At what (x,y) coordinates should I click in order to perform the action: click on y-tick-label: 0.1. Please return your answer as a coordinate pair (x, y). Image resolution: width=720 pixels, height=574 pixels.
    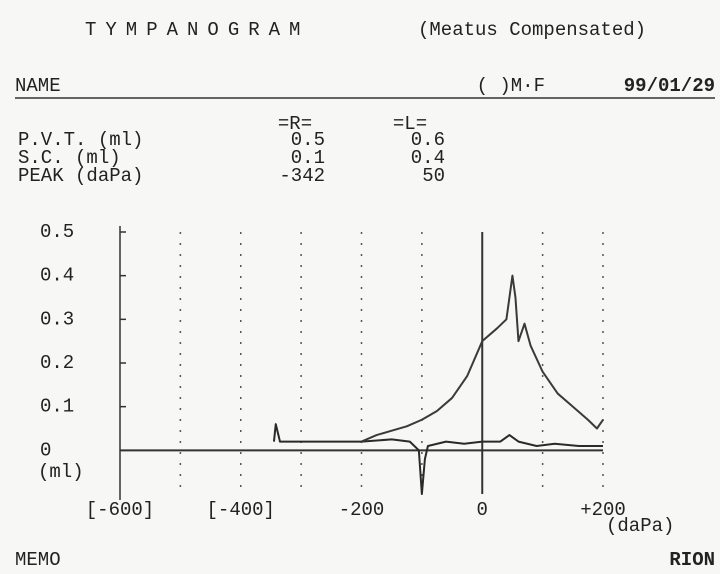
    Looking at the image, I should click on (57, 407).